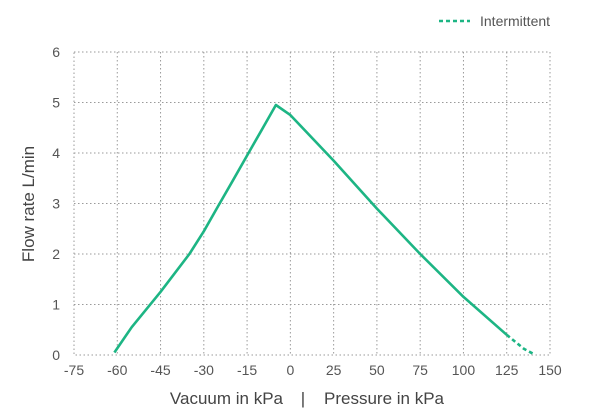 The width and height of the screenshot is (591, 412). Describe the element at coordinates (56, 305) in the screenshot. I see `y-tick-label: 1` at that location.